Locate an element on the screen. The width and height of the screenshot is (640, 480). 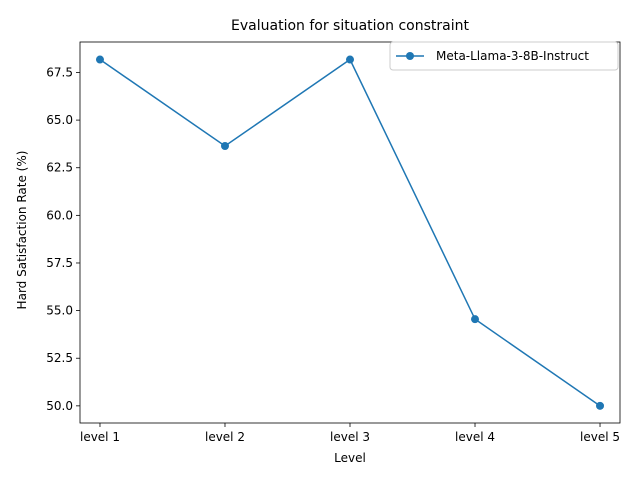
legend-box is located at coordinates (504, 56).